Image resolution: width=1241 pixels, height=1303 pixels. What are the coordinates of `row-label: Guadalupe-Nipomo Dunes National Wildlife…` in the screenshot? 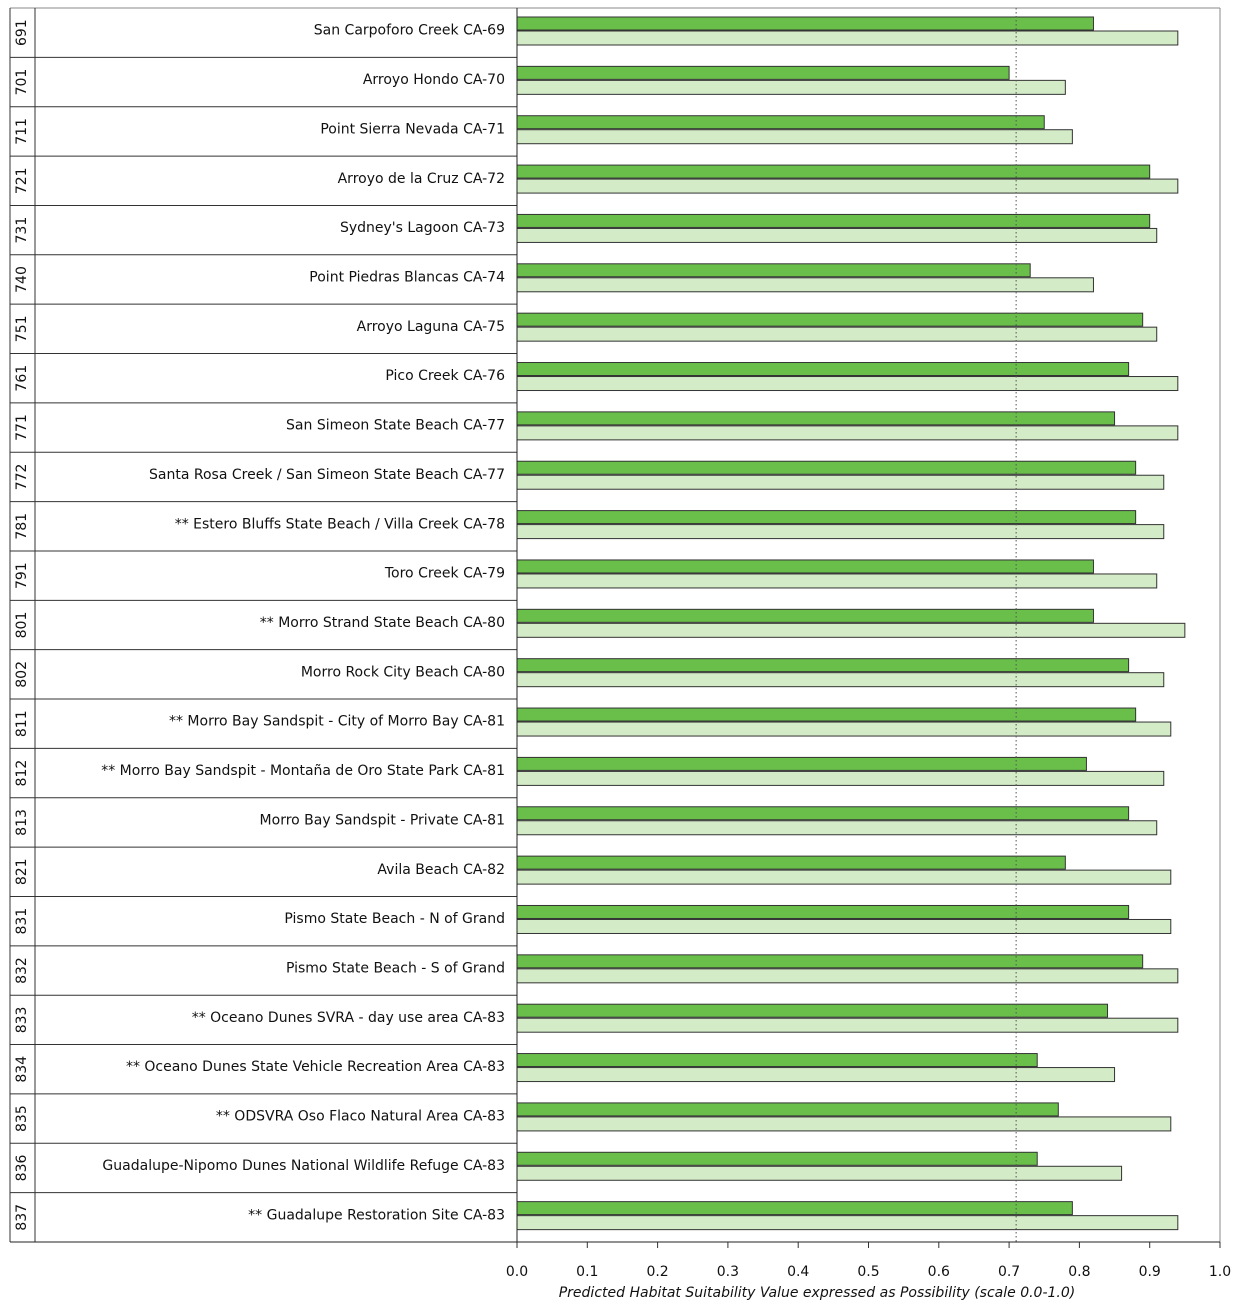 It's located at (303, 1166).